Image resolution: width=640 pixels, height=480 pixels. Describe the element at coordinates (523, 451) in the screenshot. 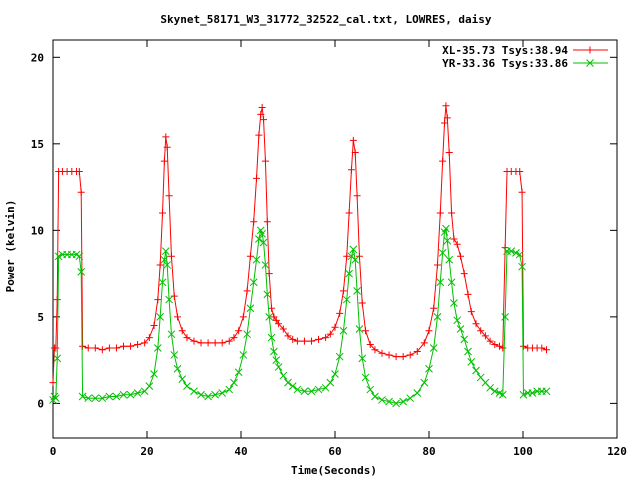

I see `x-tick-label: 100` at that location.